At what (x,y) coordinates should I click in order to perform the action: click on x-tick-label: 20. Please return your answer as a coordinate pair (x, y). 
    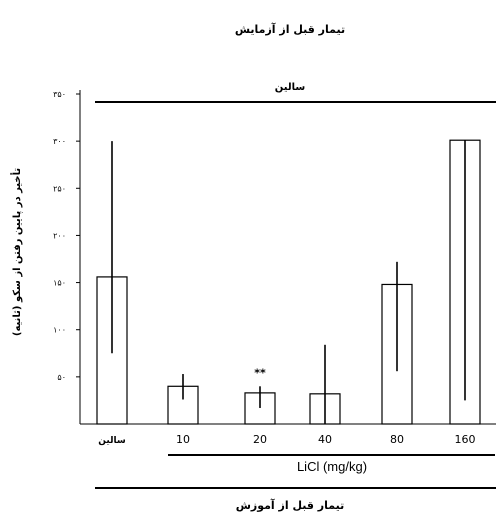
    Looking at the image, I should click on (260, 439).